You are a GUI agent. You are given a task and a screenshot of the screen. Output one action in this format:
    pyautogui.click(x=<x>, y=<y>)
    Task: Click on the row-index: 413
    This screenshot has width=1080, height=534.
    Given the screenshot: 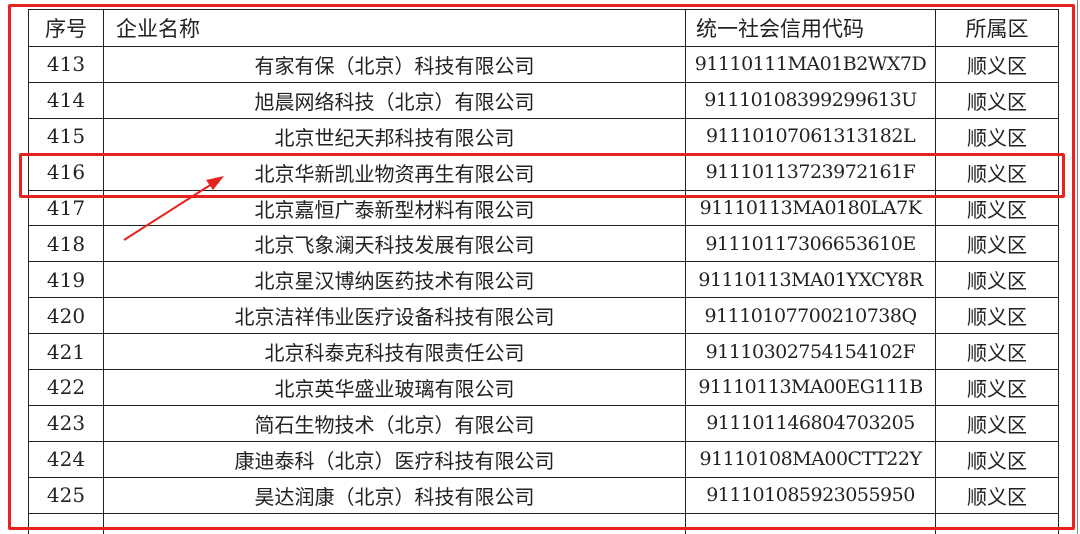 What is the action you would take?
    pyautogui.click(x=66, y=64)
    